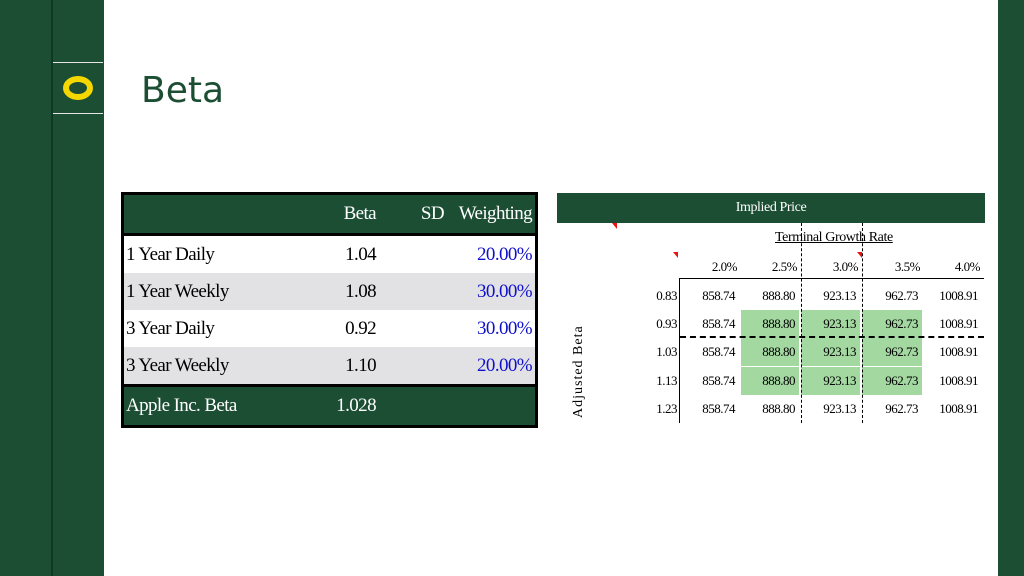 The image size is (1024, 576). Describe the element at coordinates (666, 323) in the screenshot. I see `beta-row-header: 0.93` at that location.